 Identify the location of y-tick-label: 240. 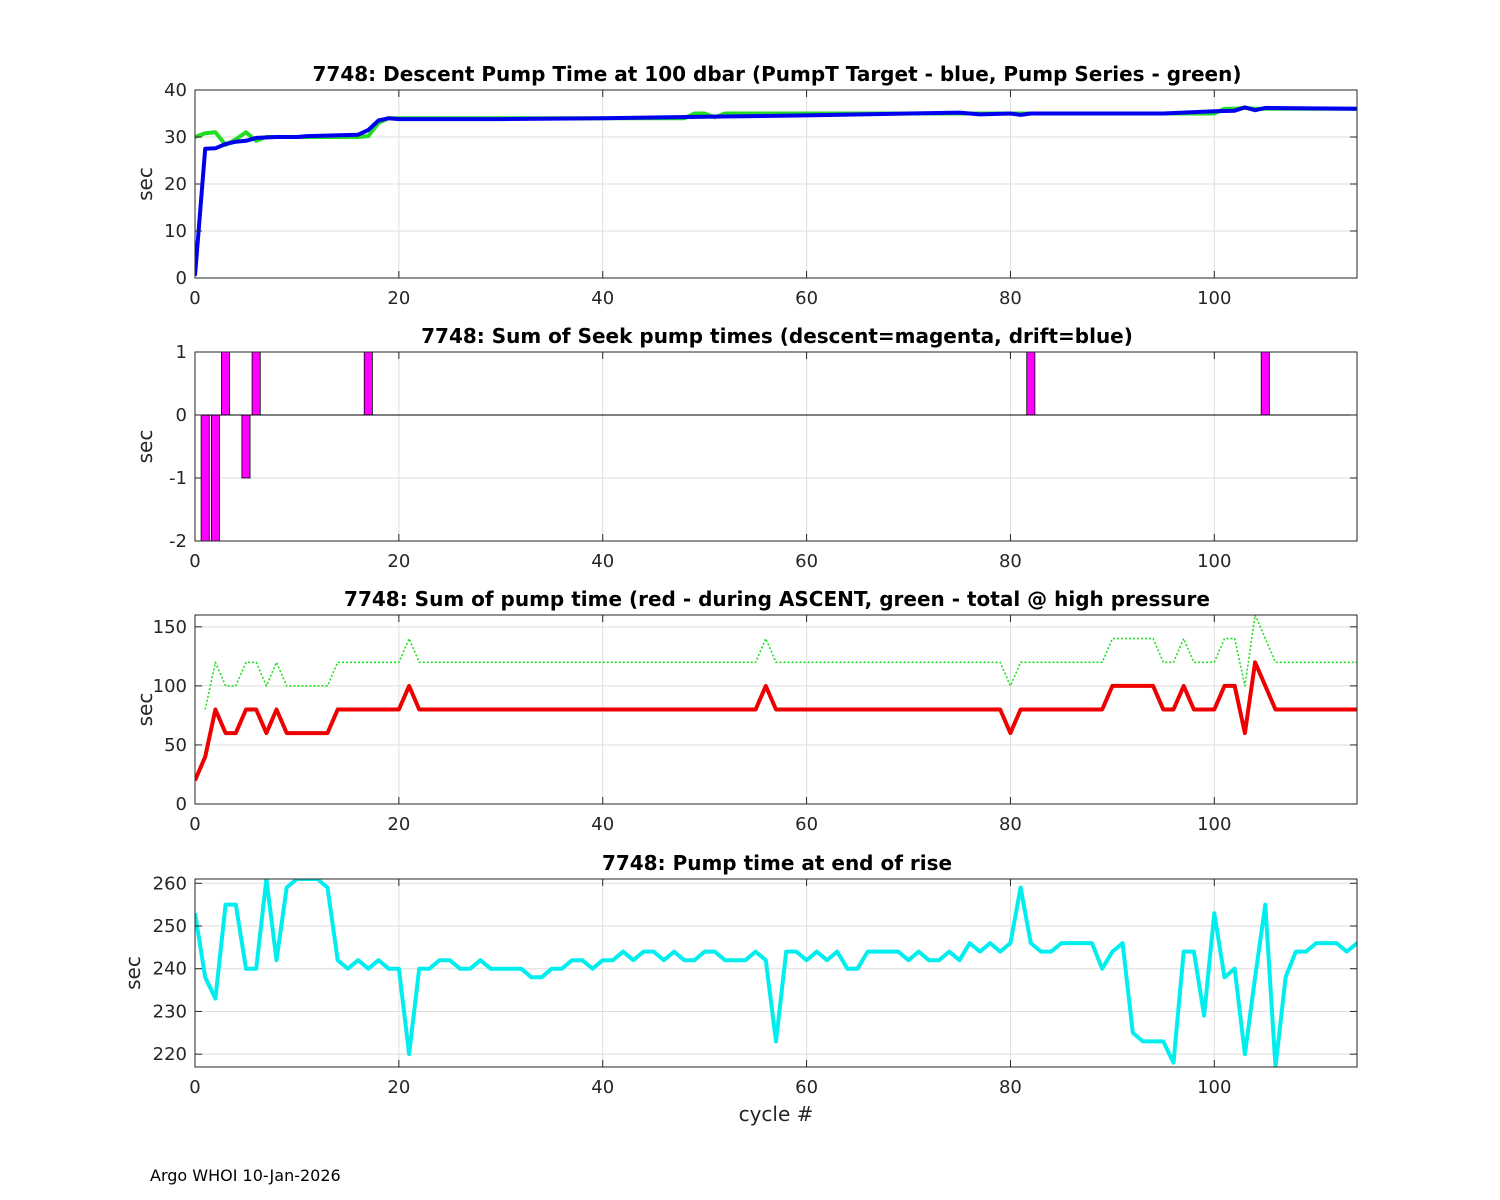
(170, 969).